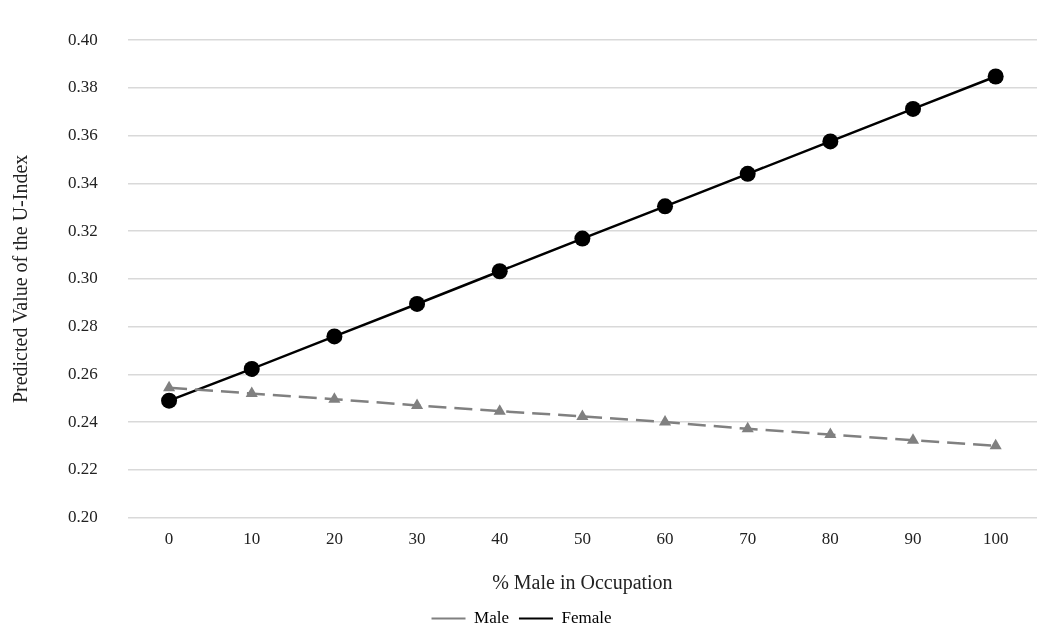  What do you see at coordinates (83, 182) in the screenshot?
I see `y-tick-label: 0.34` at bounding box center [83, 182].